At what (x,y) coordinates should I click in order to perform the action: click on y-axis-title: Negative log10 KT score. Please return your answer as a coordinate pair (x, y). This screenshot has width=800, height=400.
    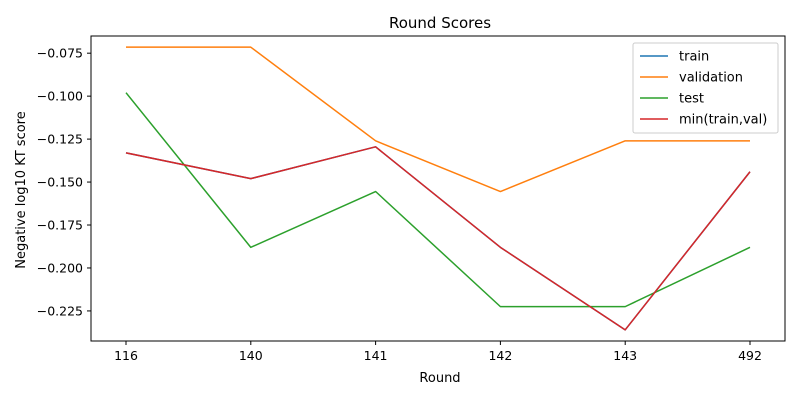
    Looking at the image, I should click on (21, 190).